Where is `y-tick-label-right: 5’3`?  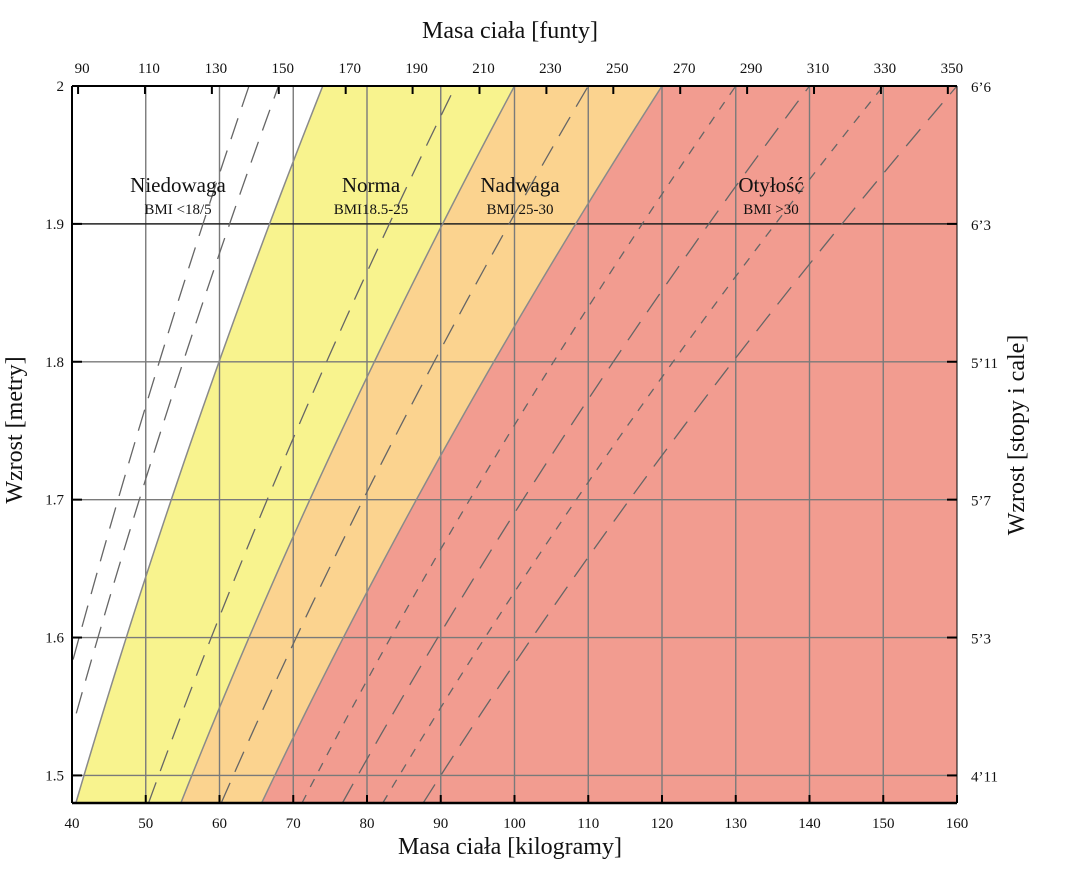 y-tick-label-right: 5’3 is located at coordinates (981, 640).